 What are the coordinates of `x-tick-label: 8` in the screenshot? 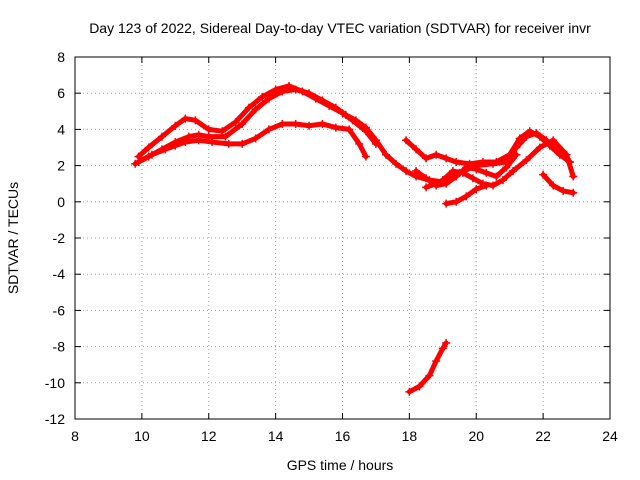 It's located at (75, 436).